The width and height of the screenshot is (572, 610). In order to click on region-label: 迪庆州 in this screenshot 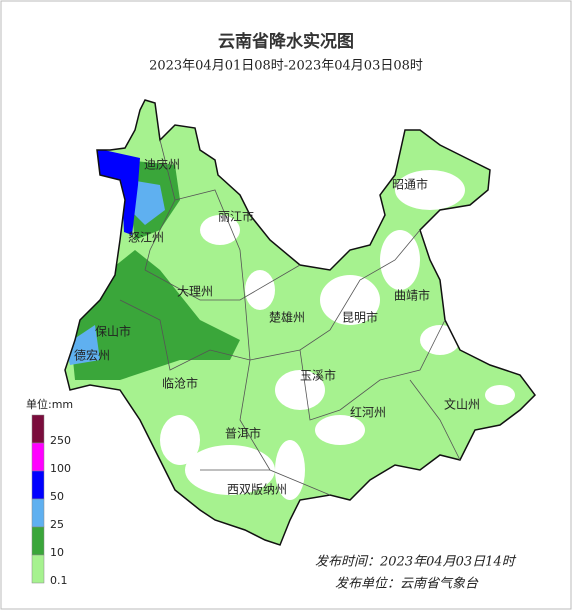, I will do `click(162, 165)`.